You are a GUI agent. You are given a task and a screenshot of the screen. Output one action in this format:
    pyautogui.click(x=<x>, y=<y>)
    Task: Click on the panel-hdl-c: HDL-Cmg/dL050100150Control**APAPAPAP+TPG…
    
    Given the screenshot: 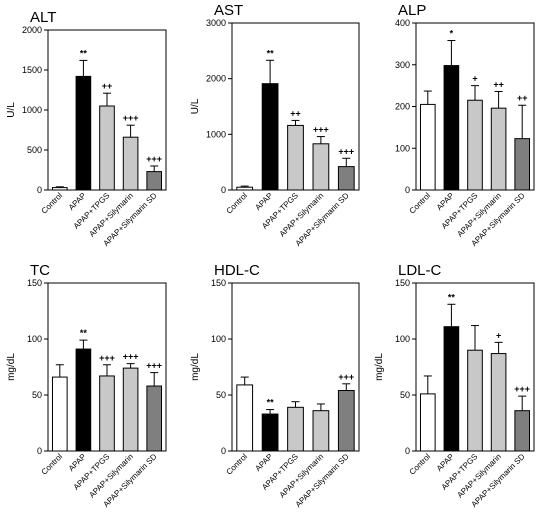 What is the action you would take?
    pyautogui.click(x=275, y=385)
    